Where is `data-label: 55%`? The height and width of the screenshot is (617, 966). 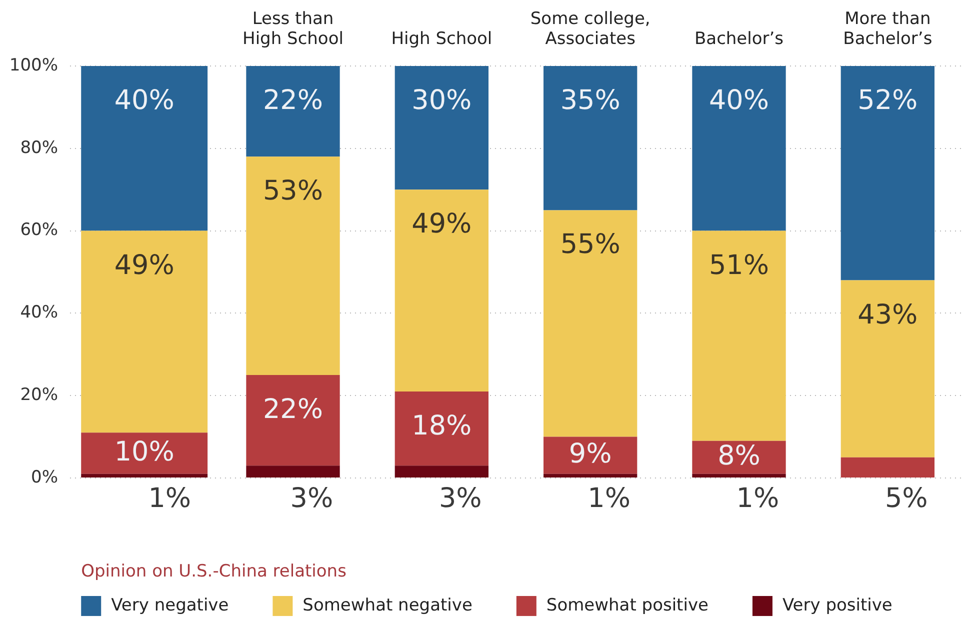
data-label: 55% is located at coordinates (590, 244).